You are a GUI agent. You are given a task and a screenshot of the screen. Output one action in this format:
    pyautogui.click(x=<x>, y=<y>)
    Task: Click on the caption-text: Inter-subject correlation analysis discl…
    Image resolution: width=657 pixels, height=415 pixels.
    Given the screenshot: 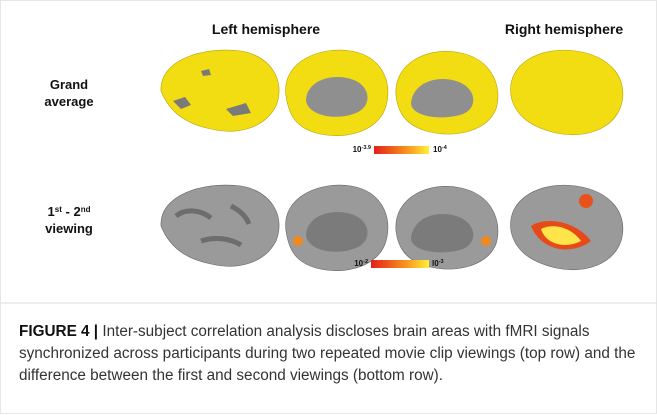 What is the action you would take?
    pyautogui.click(x=327, y=353)
    